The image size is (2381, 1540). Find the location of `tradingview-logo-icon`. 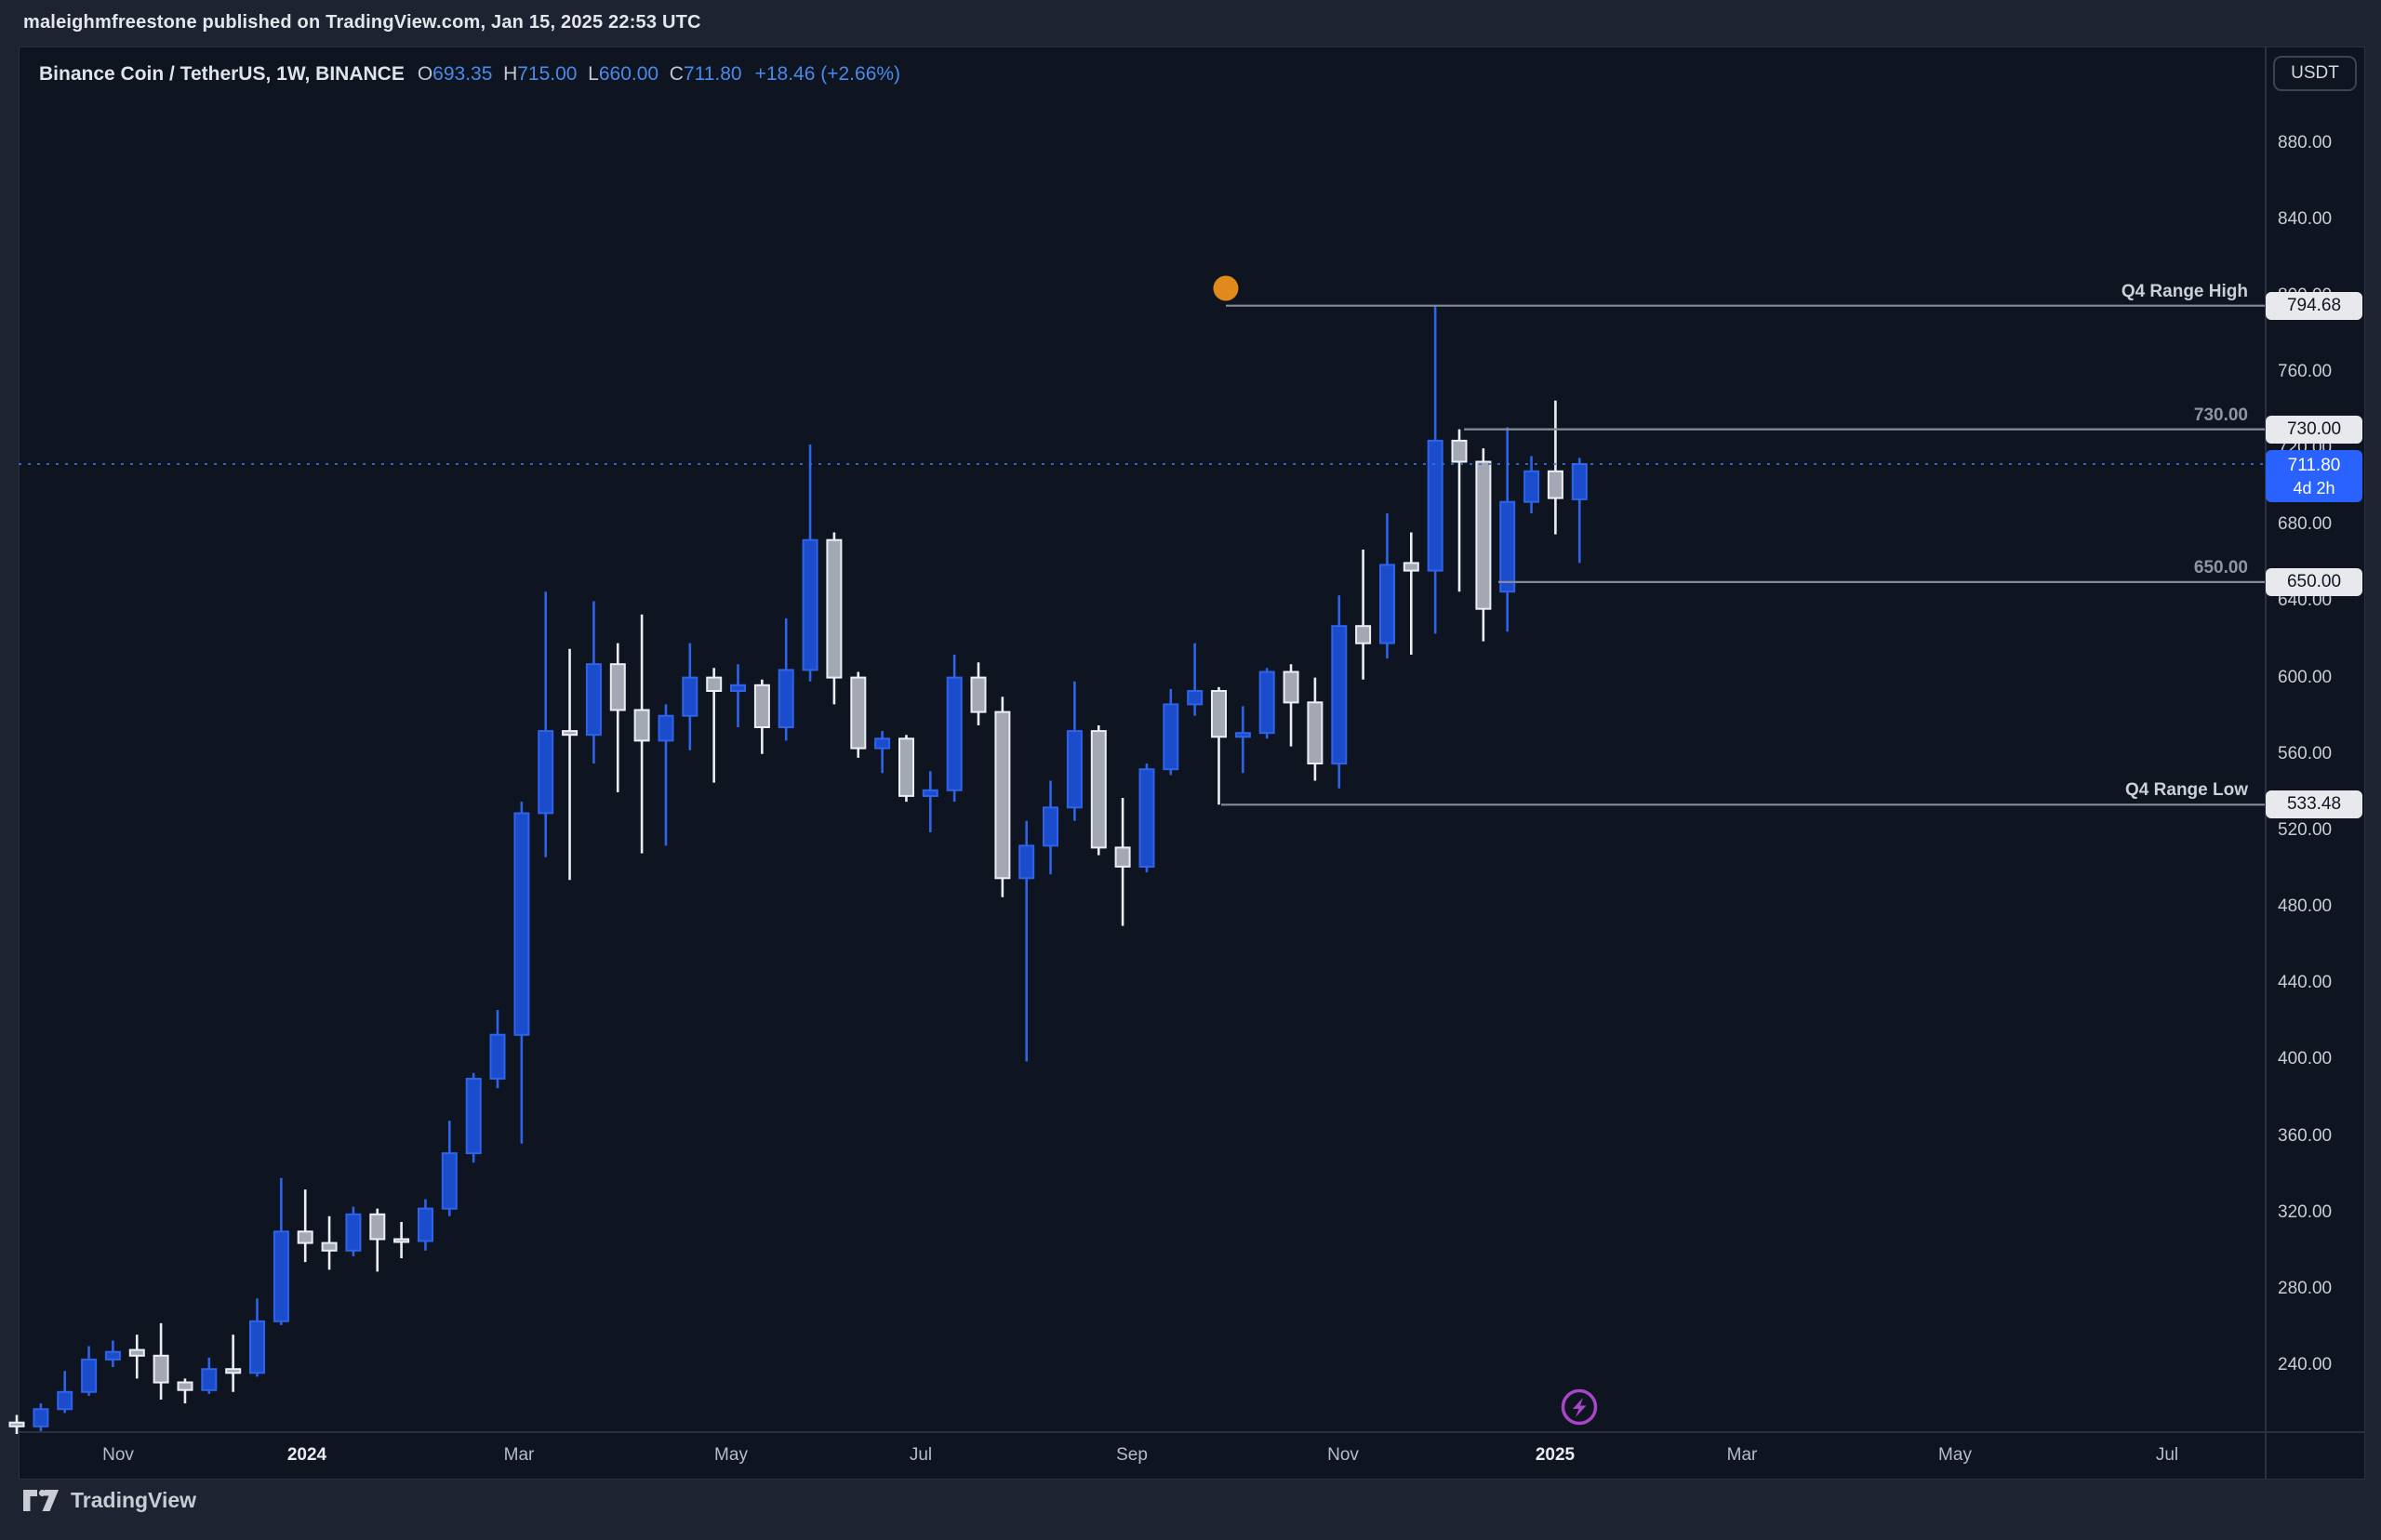

tradingview-logo-icon is located at coordinates (41, 1500).